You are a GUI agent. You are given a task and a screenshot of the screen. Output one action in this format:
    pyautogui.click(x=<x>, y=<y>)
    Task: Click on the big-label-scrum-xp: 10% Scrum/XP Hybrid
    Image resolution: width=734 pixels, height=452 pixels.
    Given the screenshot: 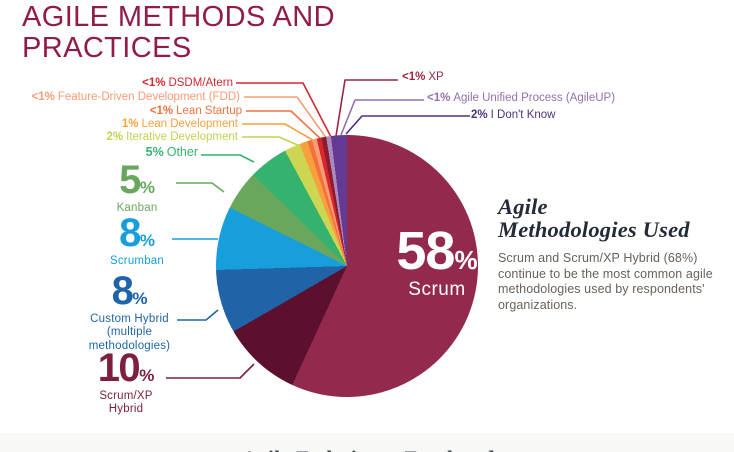 What is the action you would take?
    pyautogui.click(x=126, y=382)
    